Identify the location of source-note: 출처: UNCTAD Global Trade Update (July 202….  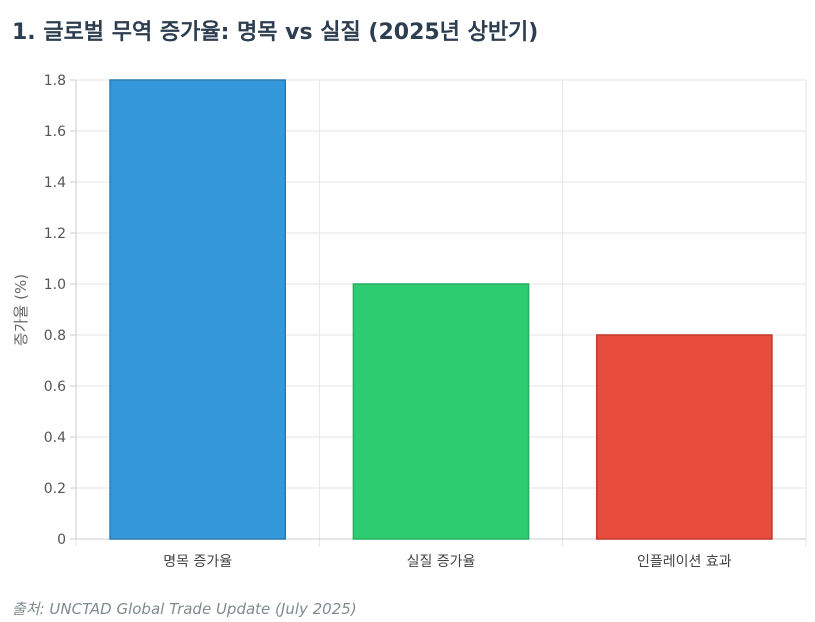
(184, 609).